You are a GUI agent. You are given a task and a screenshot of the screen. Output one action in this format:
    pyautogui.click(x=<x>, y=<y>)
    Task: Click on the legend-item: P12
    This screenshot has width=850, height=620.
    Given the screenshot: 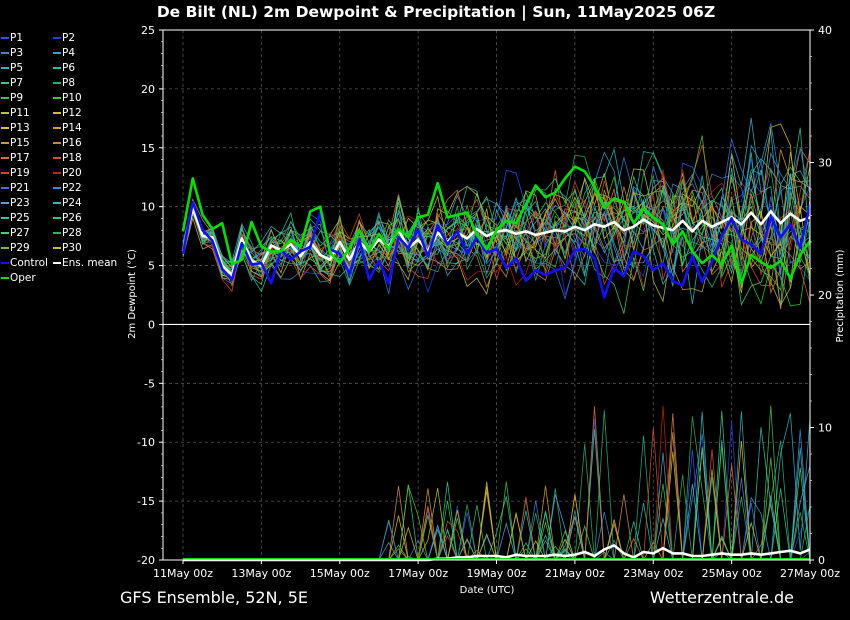 What is the action you would take?
    pyautogui.click(x=67, y=113)
    